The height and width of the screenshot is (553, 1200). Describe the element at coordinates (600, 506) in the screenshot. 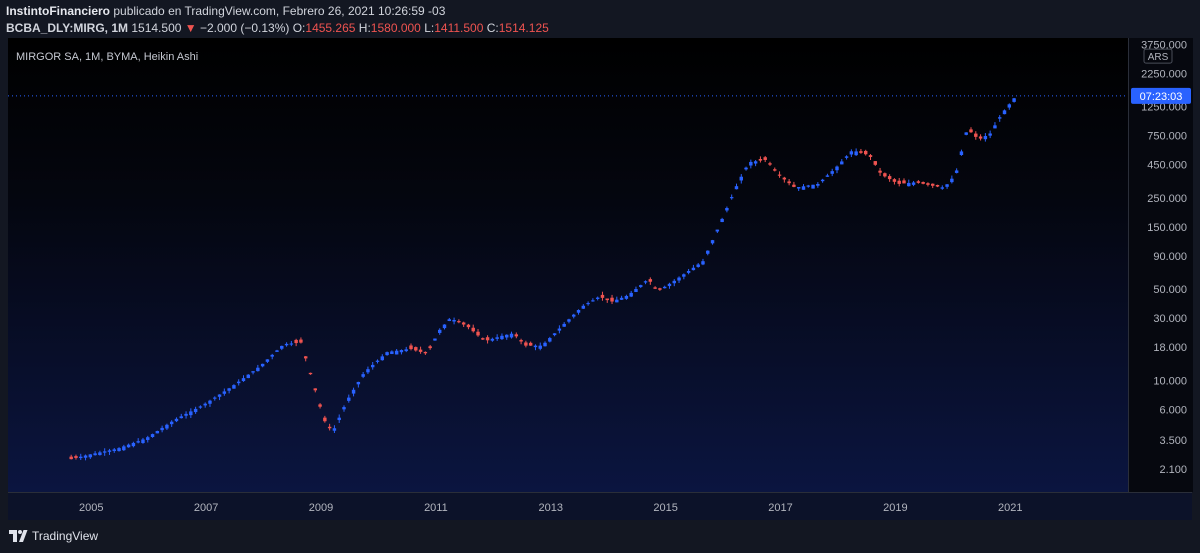

I see `time-axis: 2005 2007 2009 2011 2013 2015 2017 2019 2021` at that location.